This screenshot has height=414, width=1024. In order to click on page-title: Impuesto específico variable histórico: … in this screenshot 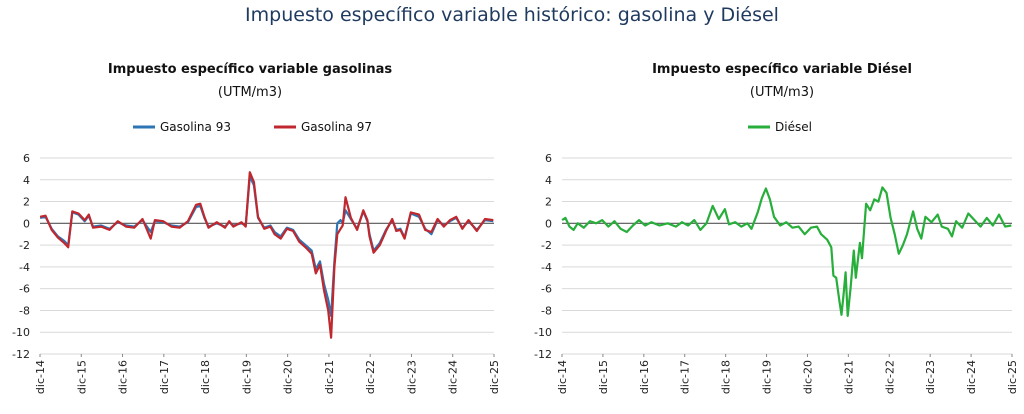, I will do `click(512, 15)`.